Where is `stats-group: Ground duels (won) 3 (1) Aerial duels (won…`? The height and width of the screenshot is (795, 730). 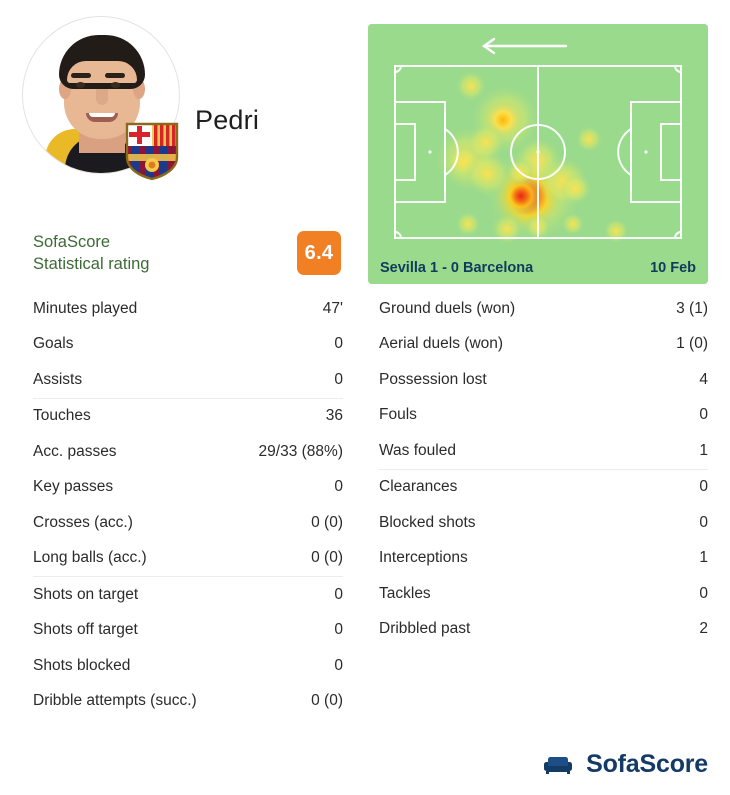
stats-group: Ground duels (won) 3 (1) Aerial duels (won… is located at coordinates (543, 380).